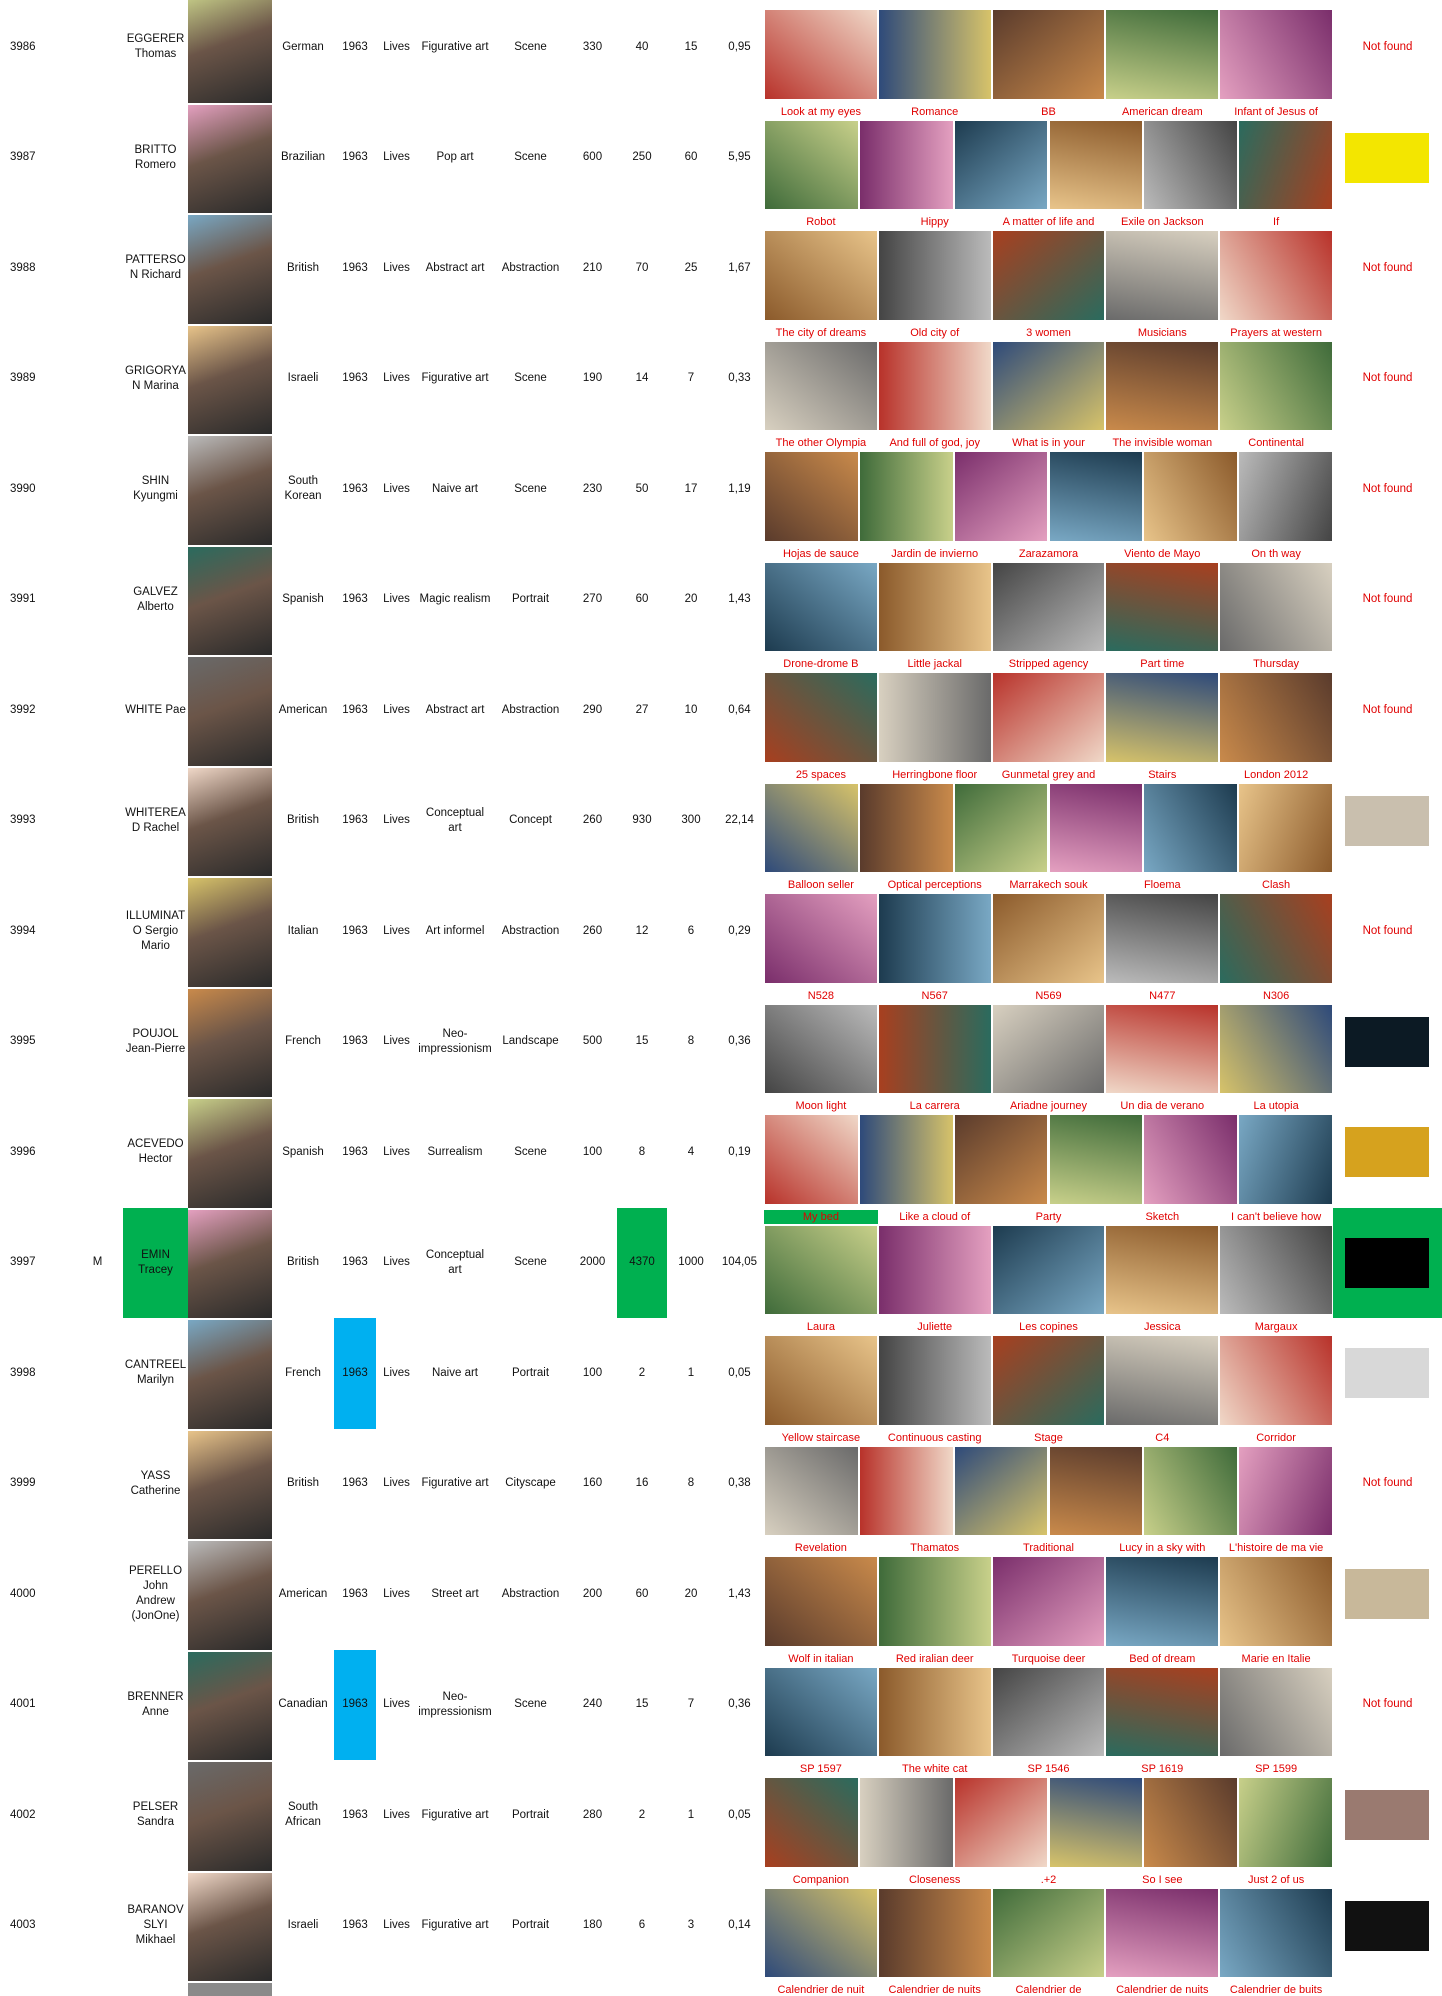 The image size is (1442, 1996). Describe the element at coordinates (23, 1925) in the screenshot. I see `id-cell: 4003` at that location.